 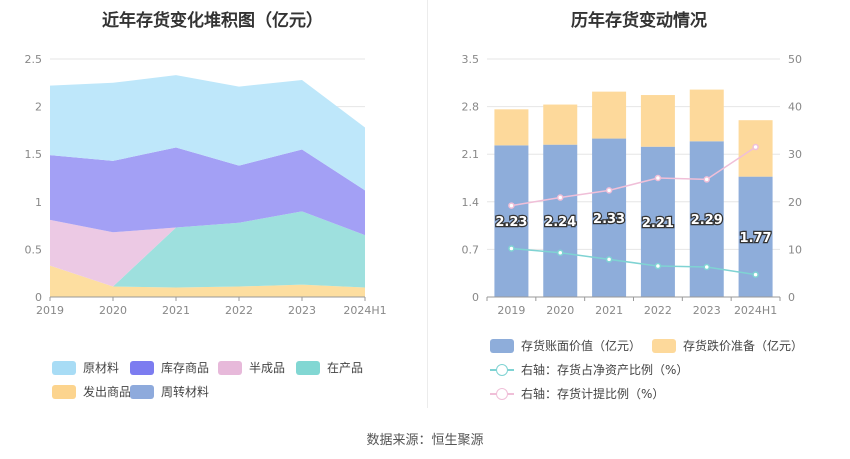 What do you see at coordinates (185, 368) in the screenshot?
I see `legend-label: 库存商品` at bounding box center [185, 368].